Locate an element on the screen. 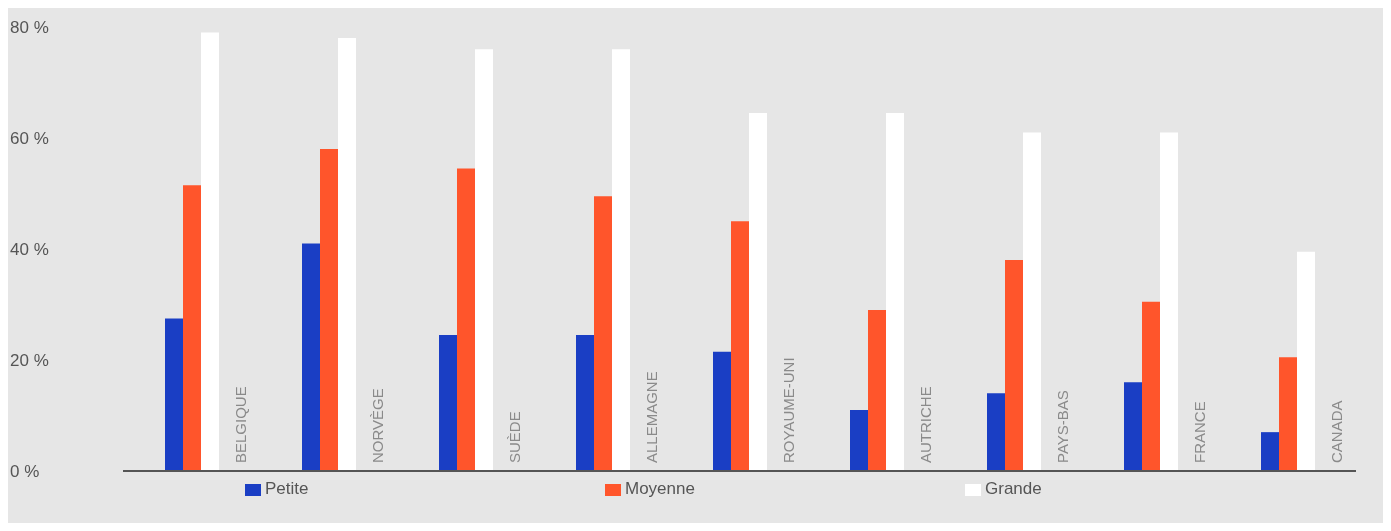 This screenshot has height=531, width=1391. legend-label: Moyenne is located at coordinates (660, 489).